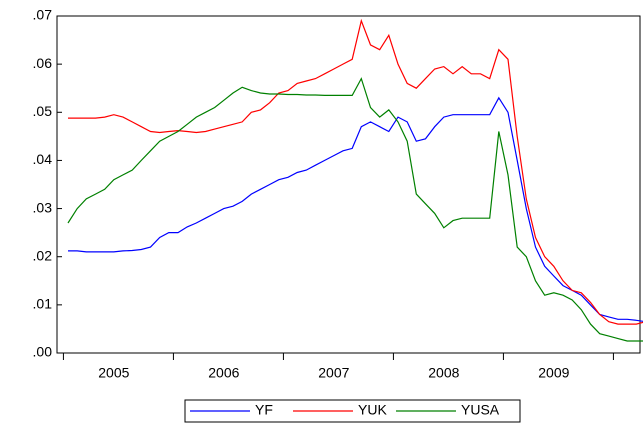 This screenshot has height=431, width=643. I want to click on x-tick-label: 2009, so click(553, 373).